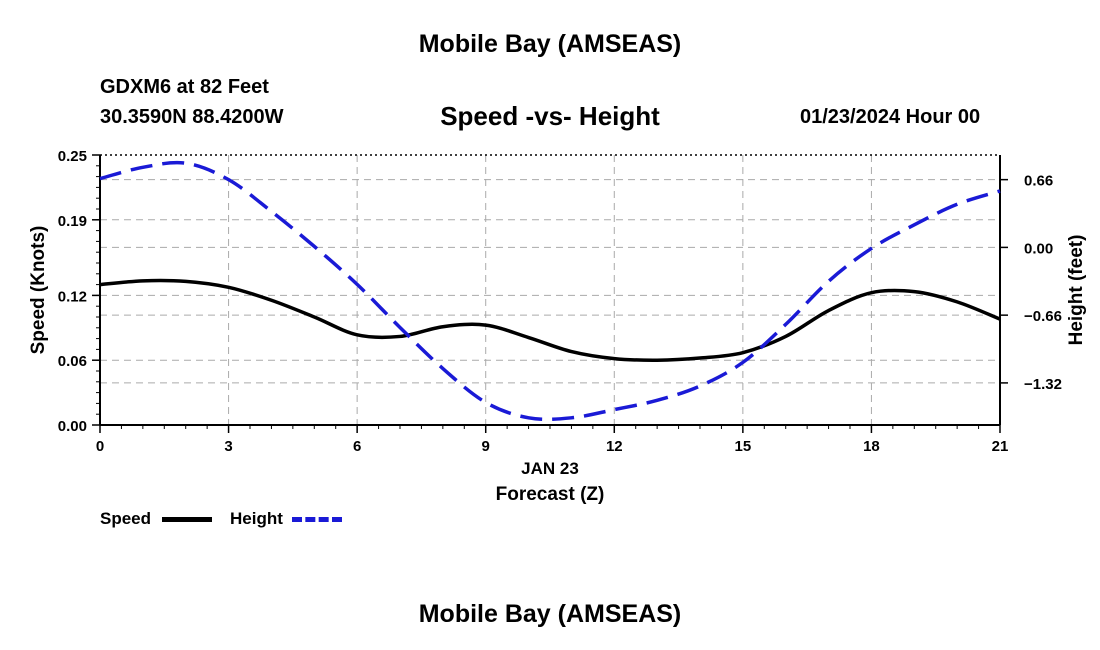  I want to click on y-tick-label: 0.19, so click(72, 221).